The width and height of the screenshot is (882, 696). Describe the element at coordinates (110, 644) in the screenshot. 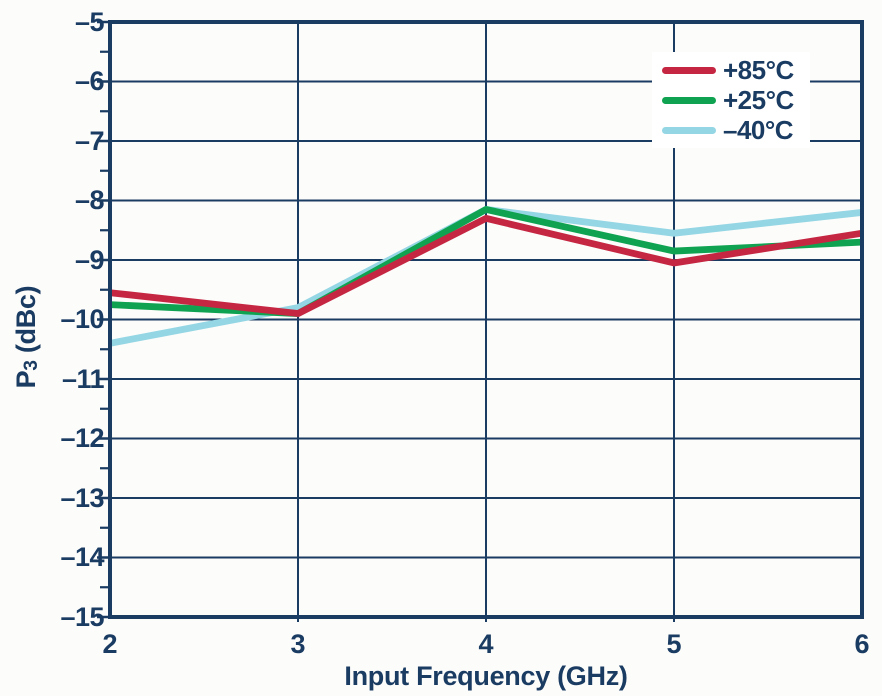

I see `x-tick-label: 2` at that location.